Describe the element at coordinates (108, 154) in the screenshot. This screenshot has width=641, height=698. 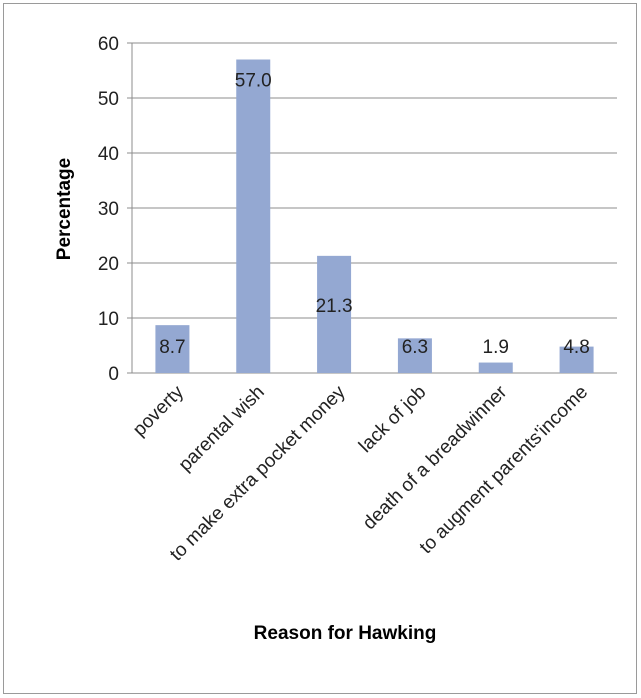
I see `y-tick-label: 40` at that location.